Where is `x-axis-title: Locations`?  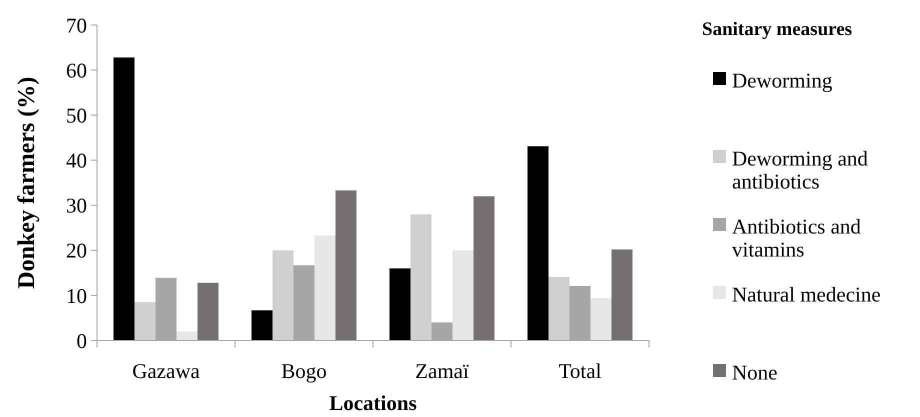
x-axis-title: Locations is located at coordinates (373, 403).